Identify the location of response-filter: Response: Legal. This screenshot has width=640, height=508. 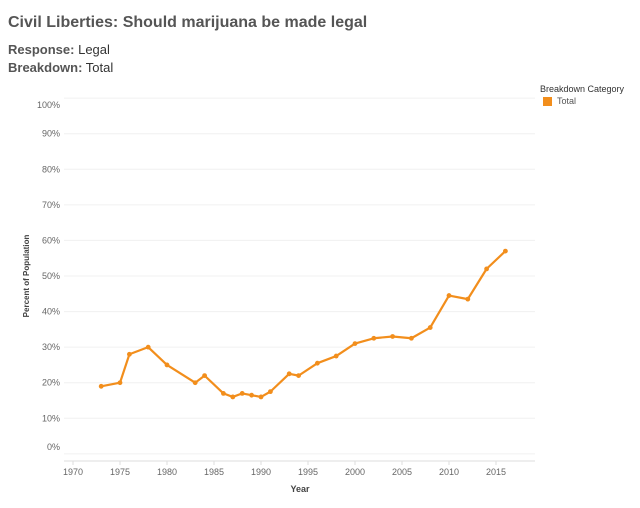
(59, 49).